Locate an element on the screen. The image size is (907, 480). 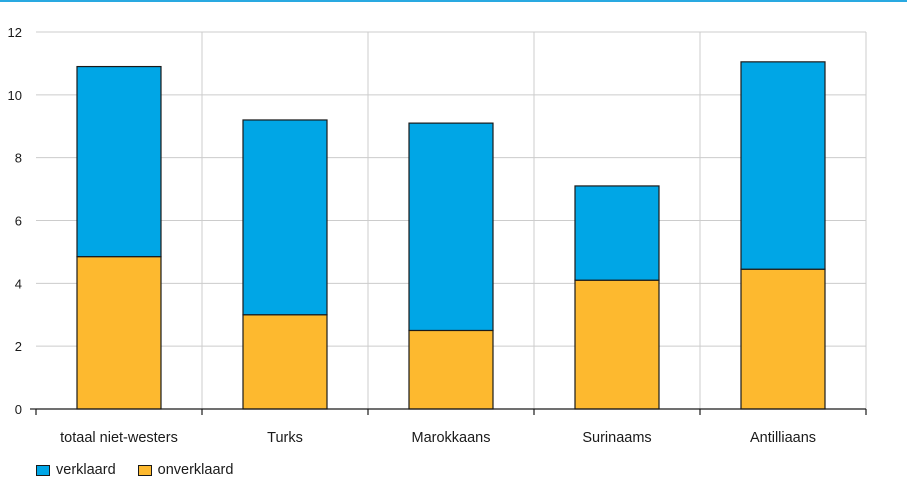
y-tick-label-0: 0 is located at coordinates (18, 409).